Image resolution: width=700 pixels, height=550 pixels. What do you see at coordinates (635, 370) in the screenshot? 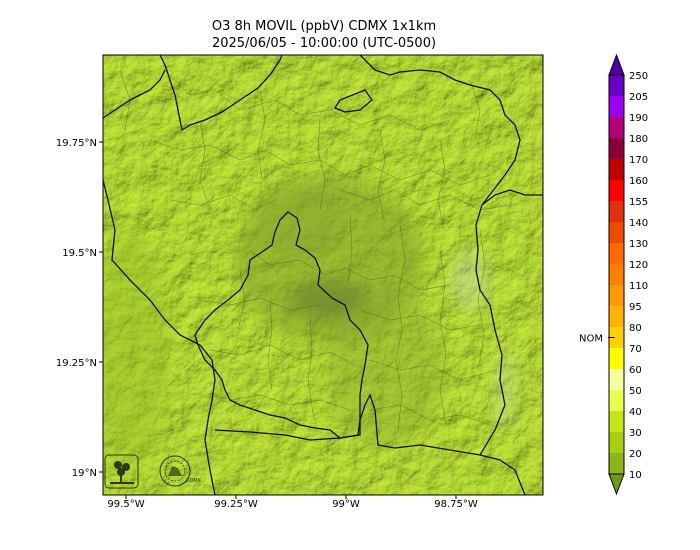
I see `colorbar-tick-label: 60` at bounding box center [635, 370].